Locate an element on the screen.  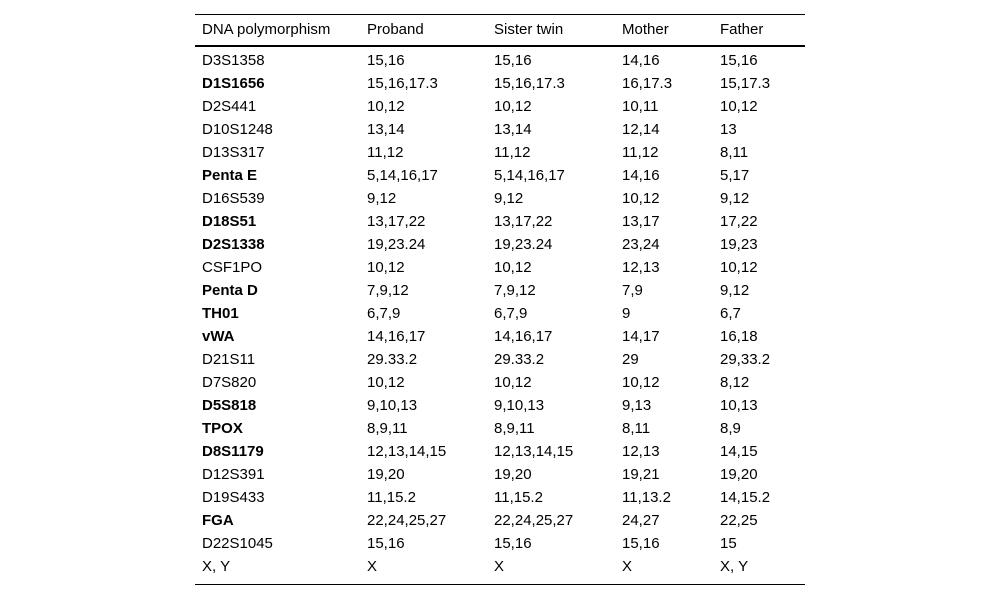
allele-value-cell: 16,17.3 is located at coordinates (647, 83).